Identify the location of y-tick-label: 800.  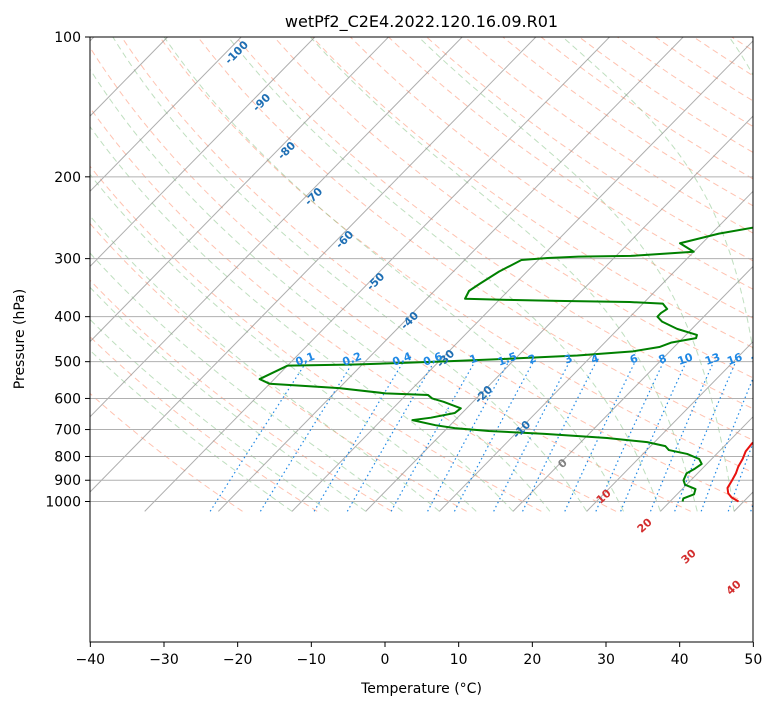
(67, 457).